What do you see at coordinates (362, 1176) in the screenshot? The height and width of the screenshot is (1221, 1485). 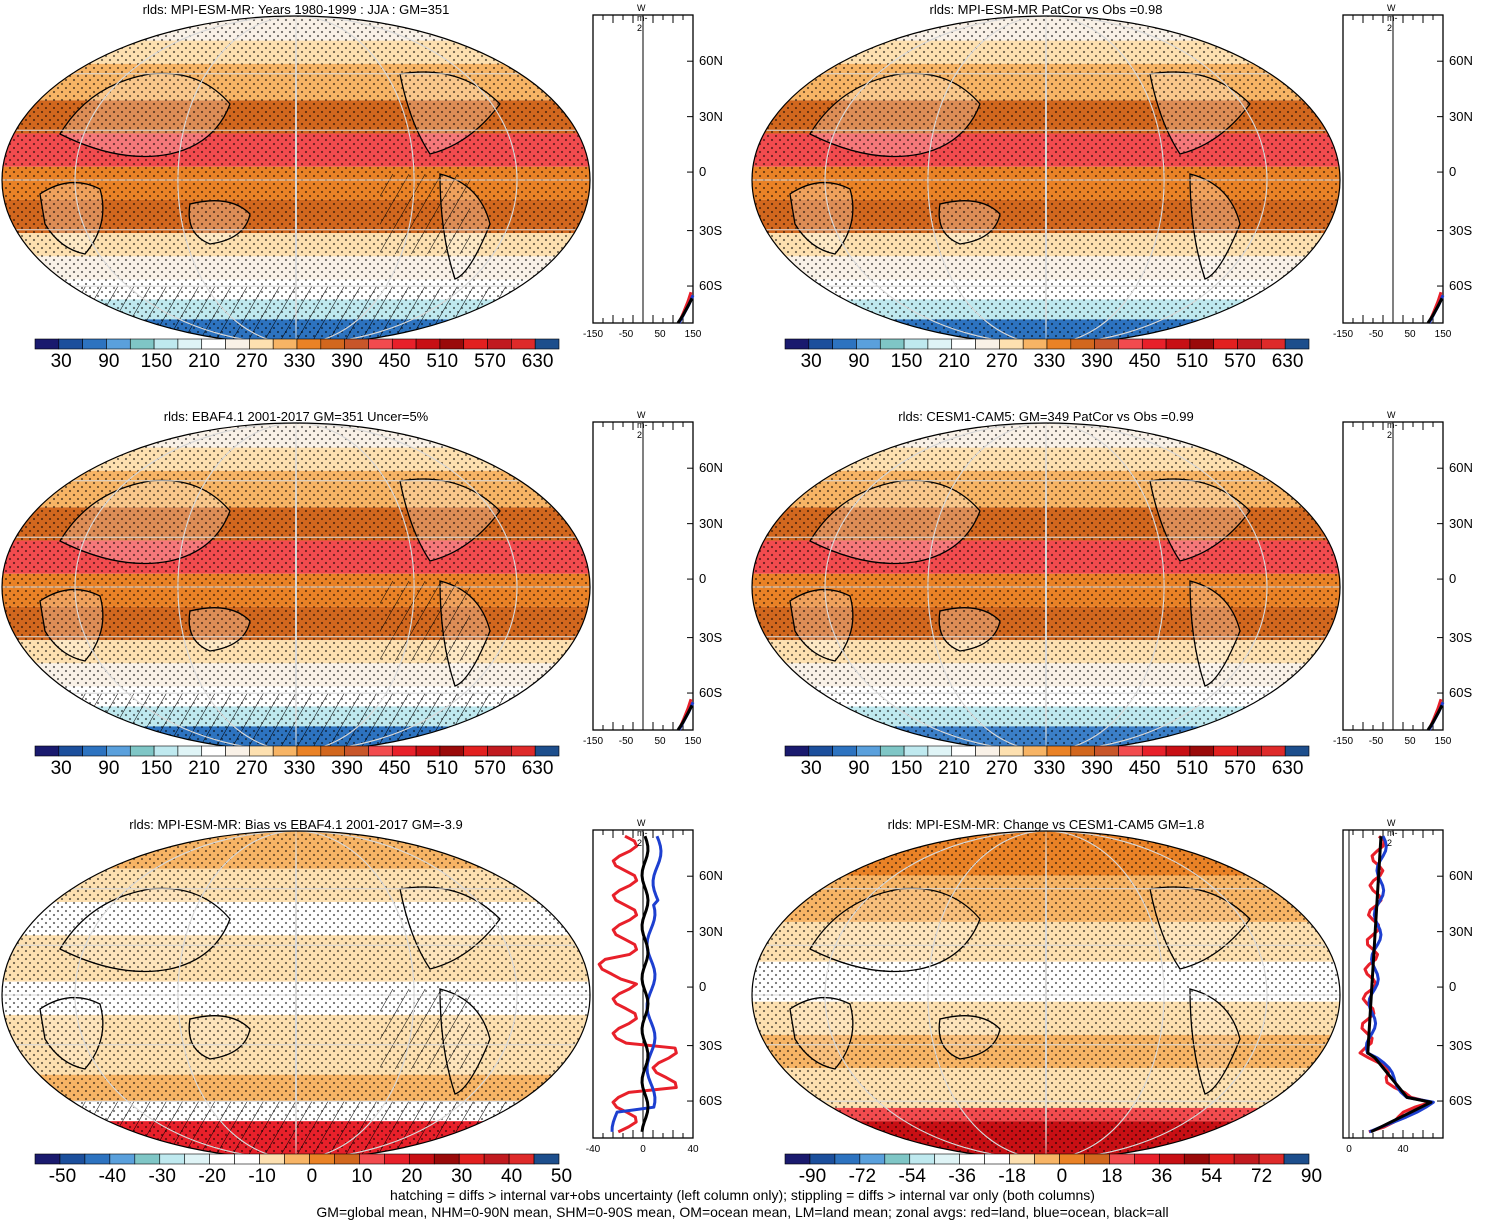 I see `colorbar-tick-label: 10` at bounding box center [362, 1176].